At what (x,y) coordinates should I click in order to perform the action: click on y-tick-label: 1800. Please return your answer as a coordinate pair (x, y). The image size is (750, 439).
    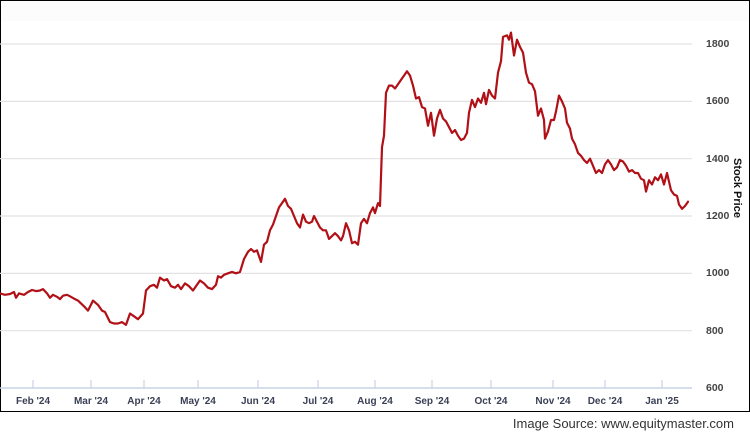
    Looking at the image, I should click on (718, 44).